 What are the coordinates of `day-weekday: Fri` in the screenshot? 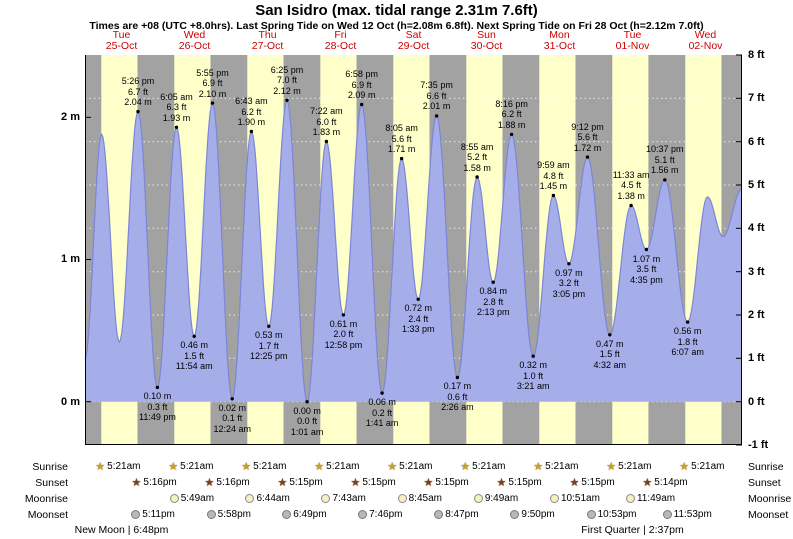 It's located at (340, 35).